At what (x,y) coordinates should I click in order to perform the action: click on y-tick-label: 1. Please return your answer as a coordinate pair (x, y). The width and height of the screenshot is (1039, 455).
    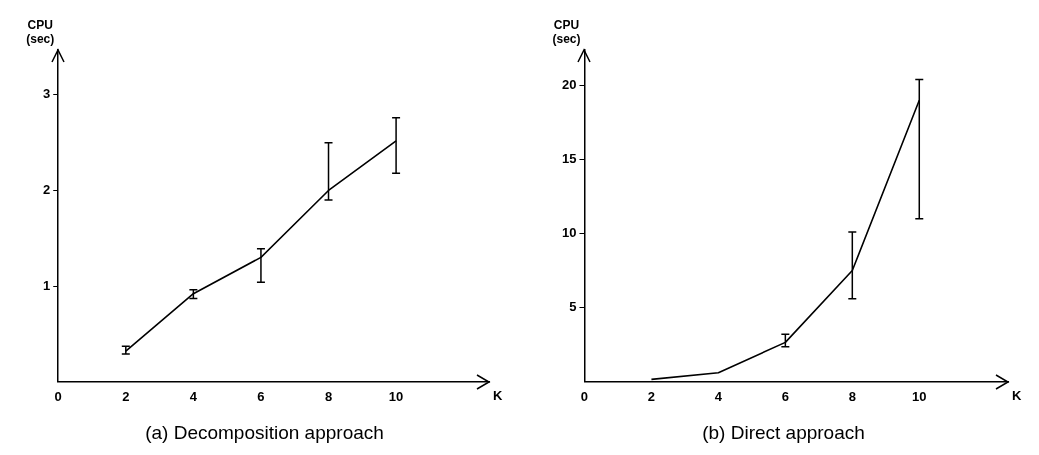
    Looking at the image, I should click on (47, 285).